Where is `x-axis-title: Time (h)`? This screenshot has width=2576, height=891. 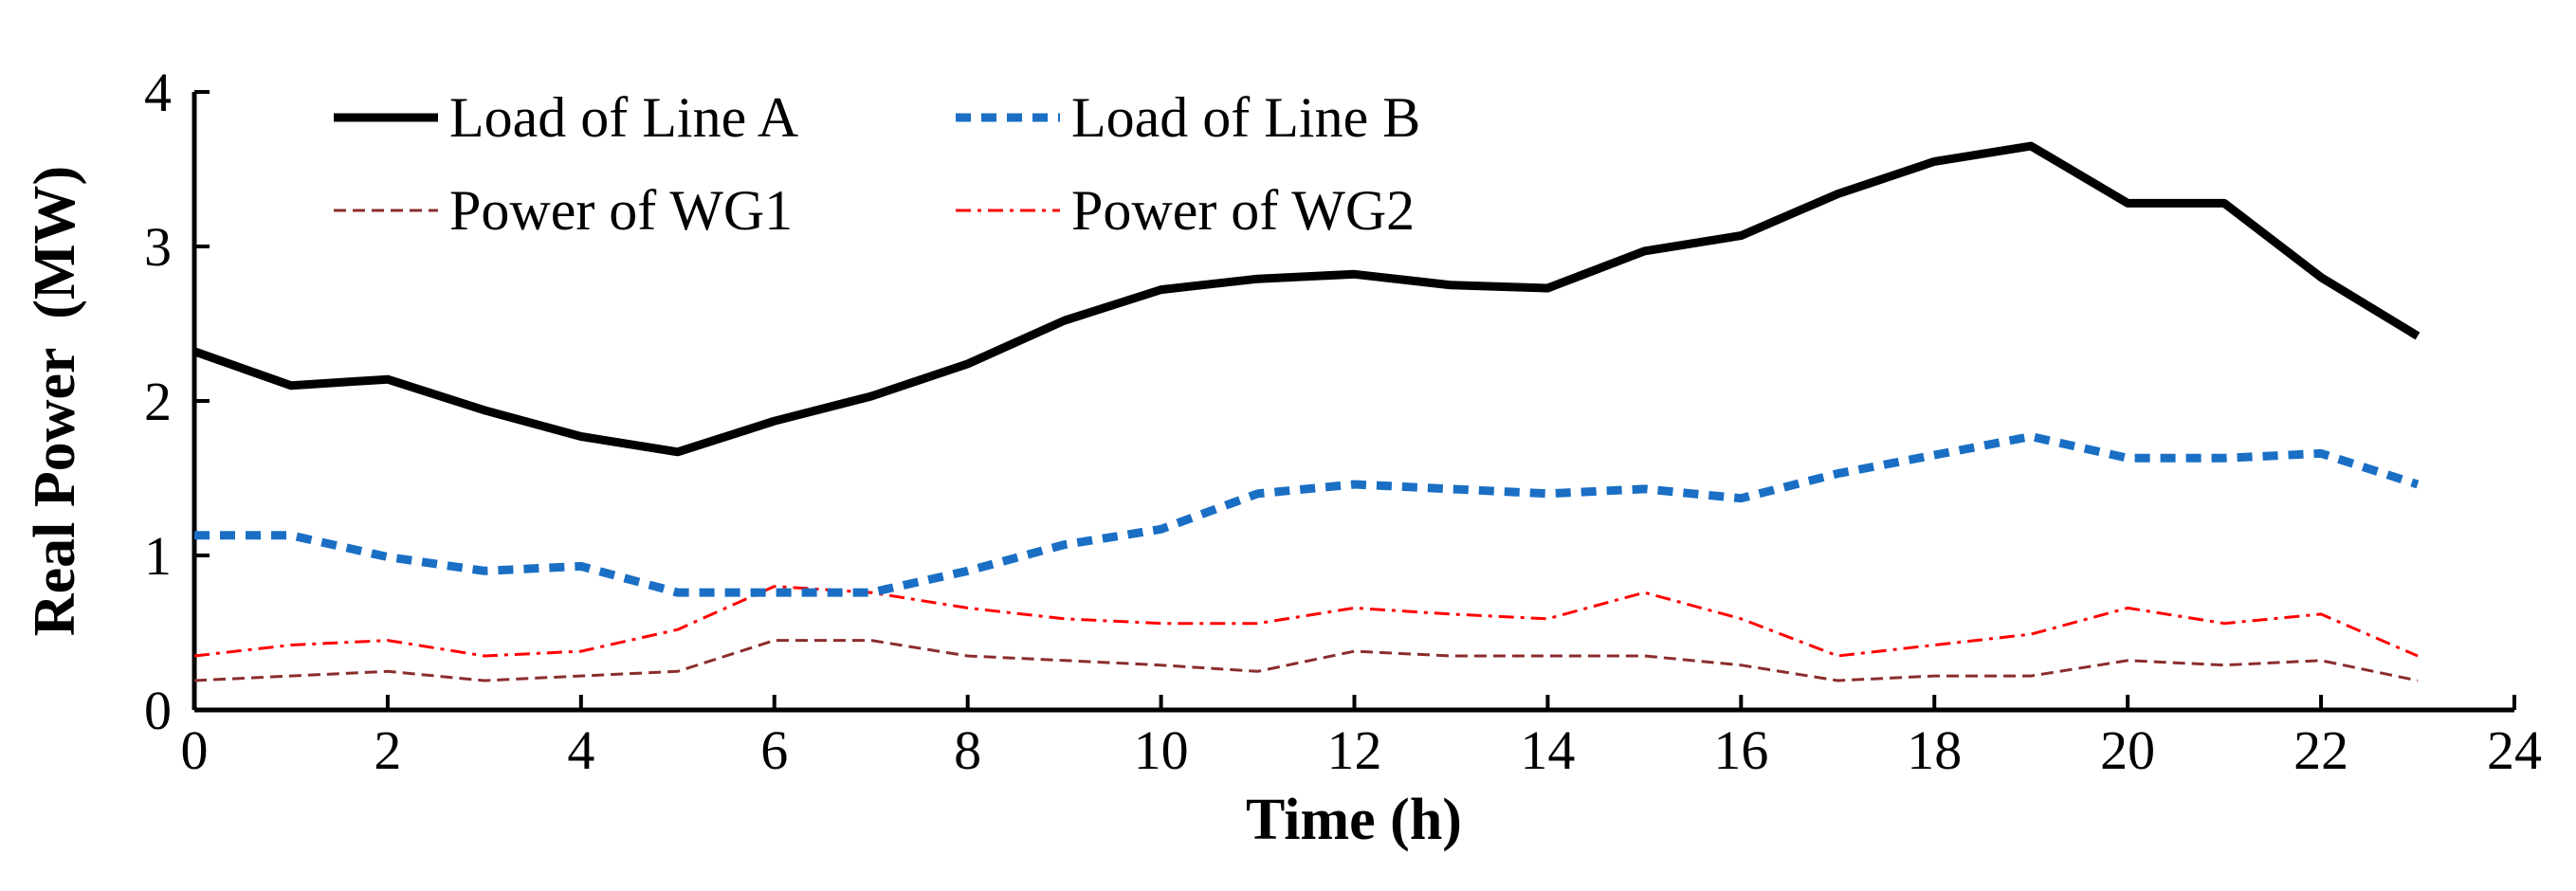 x-axis-title: Time (h) is located at coordinates (1354, 820).